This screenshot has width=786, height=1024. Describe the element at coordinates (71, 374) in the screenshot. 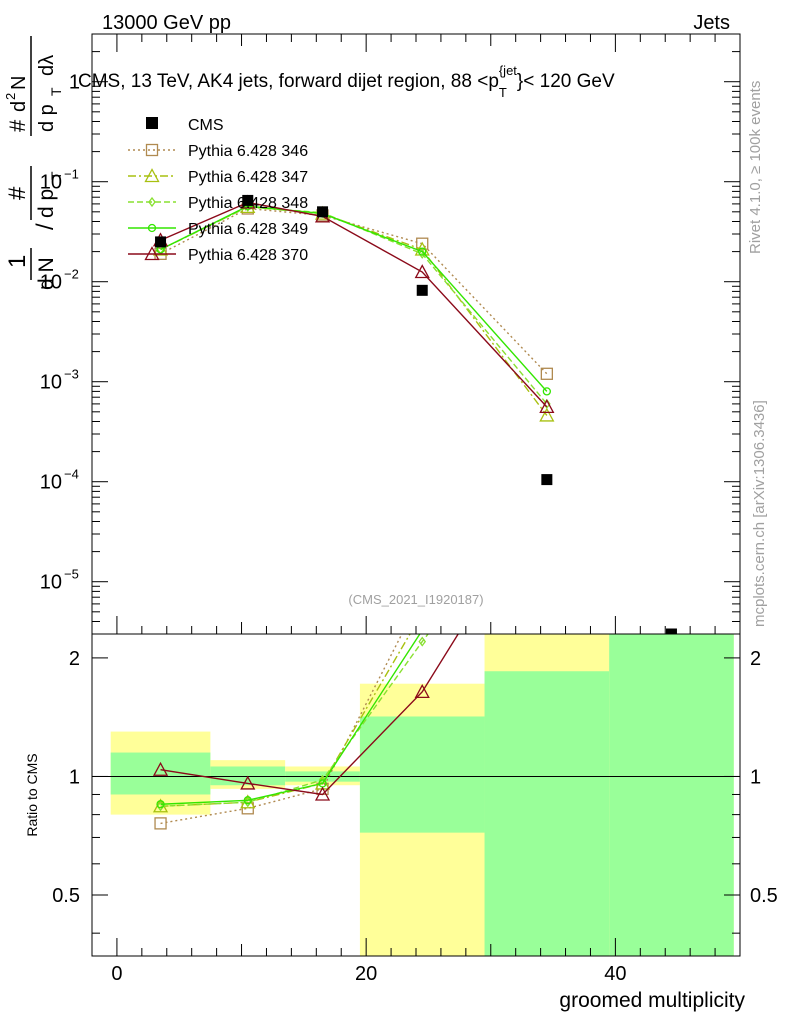

I see `upper-ytick-exp-2: −3` at that location.